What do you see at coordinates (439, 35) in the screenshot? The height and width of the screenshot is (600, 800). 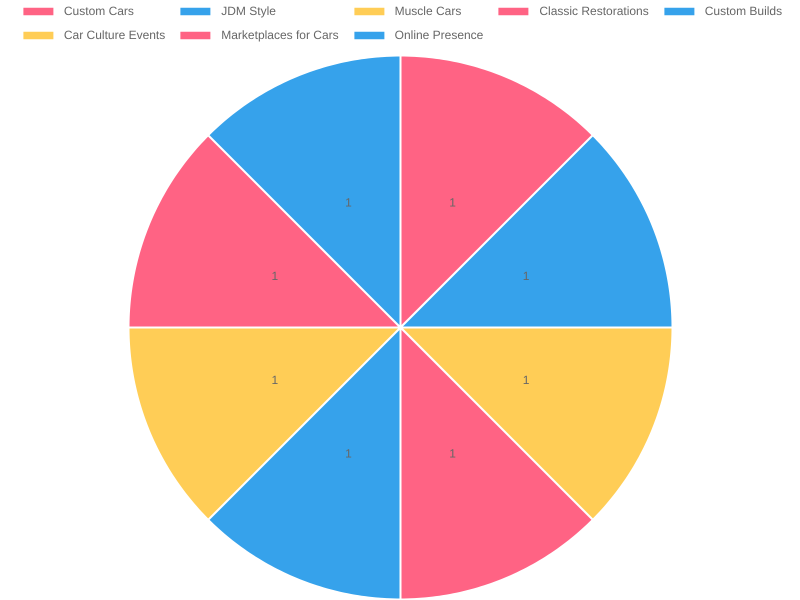 I see `legend-label: Online Presence` at bounding box center [439, 35].